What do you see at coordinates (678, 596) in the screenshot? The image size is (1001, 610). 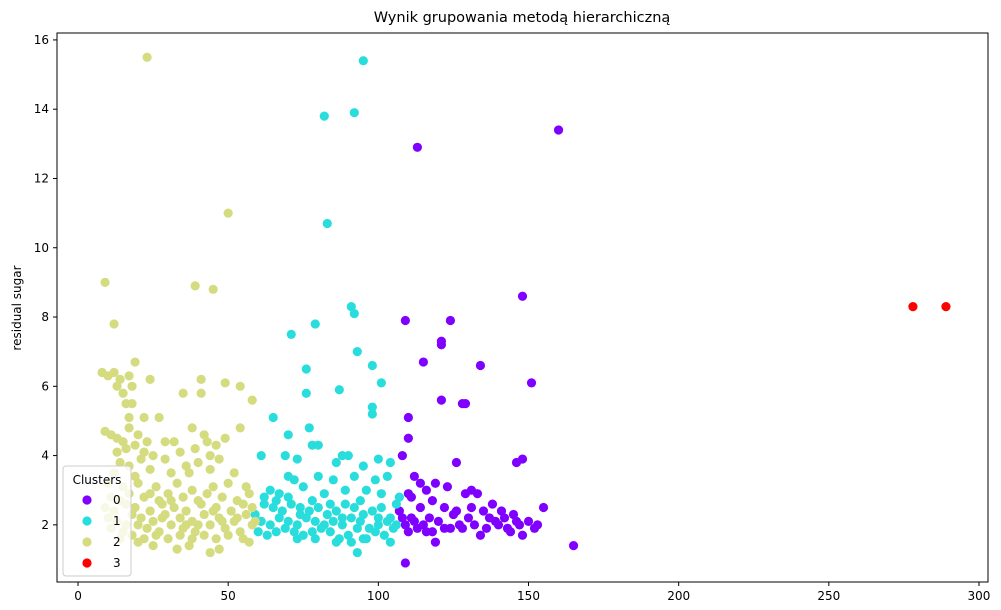 I see `x-tick-label-4: 200` at bounding box center [678, 596].